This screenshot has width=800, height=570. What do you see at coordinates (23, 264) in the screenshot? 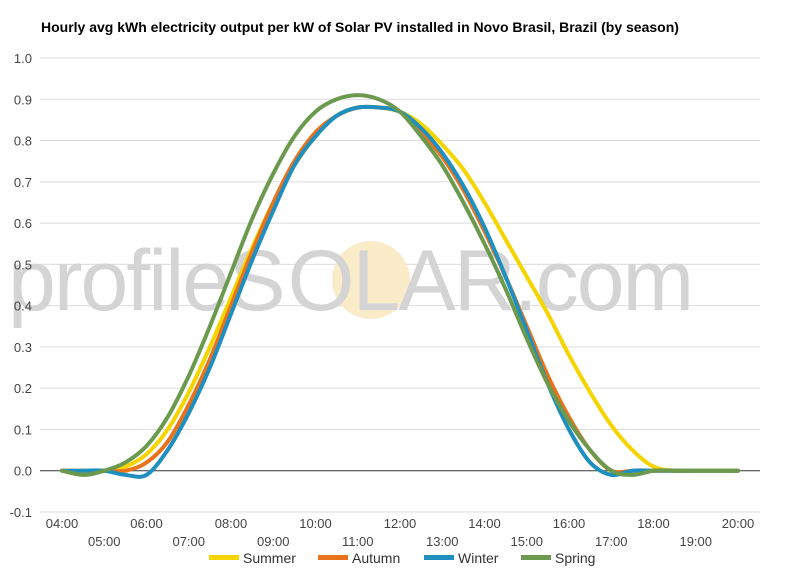
I see `y-tick-label: 0.5` at bounding box center [23, 264].